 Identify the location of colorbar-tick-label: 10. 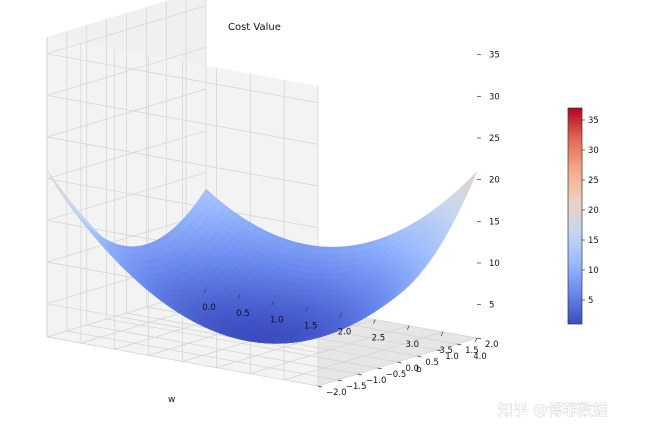
(593, 271).